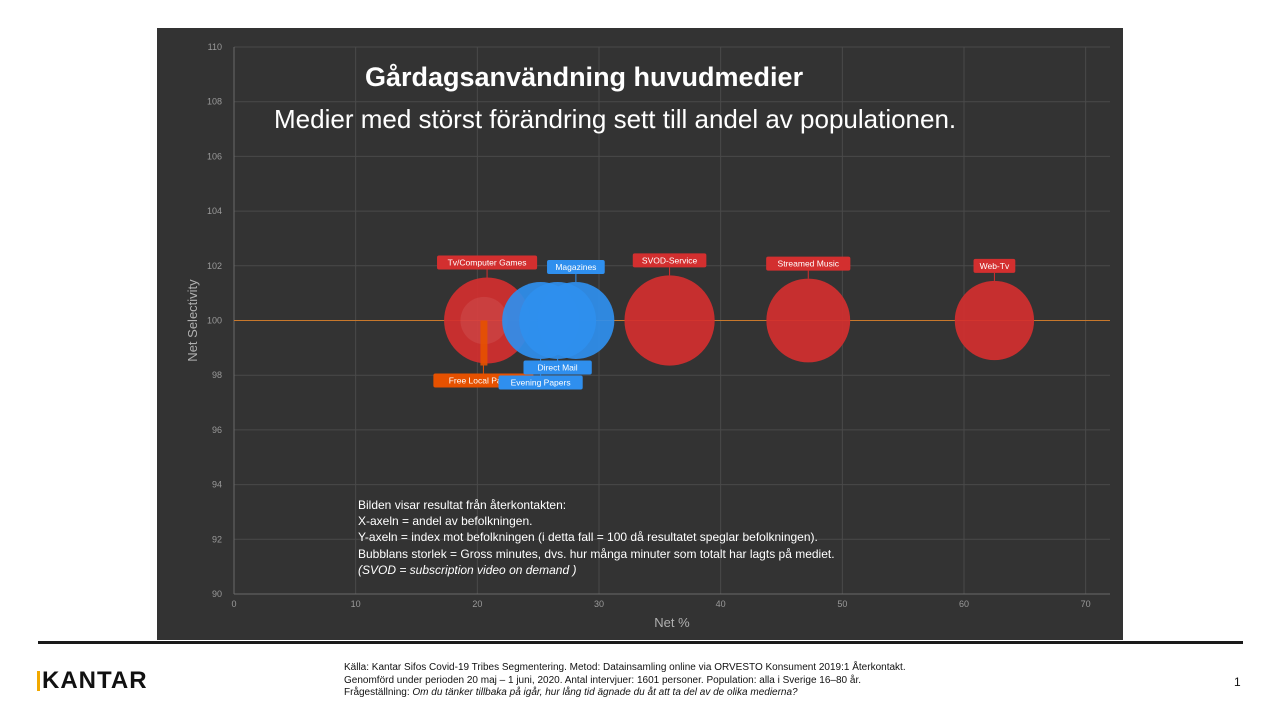 This screenshot has width=1280, height=720. What do you see at coordinates (214, 211) in the screenshot?
I see `y-tick-label: 104` at bounding box center [214, 211].